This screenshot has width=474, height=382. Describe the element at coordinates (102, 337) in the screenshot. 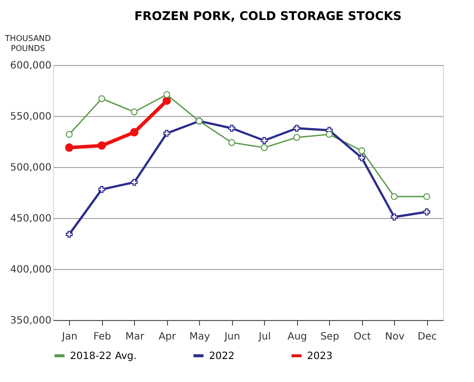

I see `x-tick-label: Feb` at that location.